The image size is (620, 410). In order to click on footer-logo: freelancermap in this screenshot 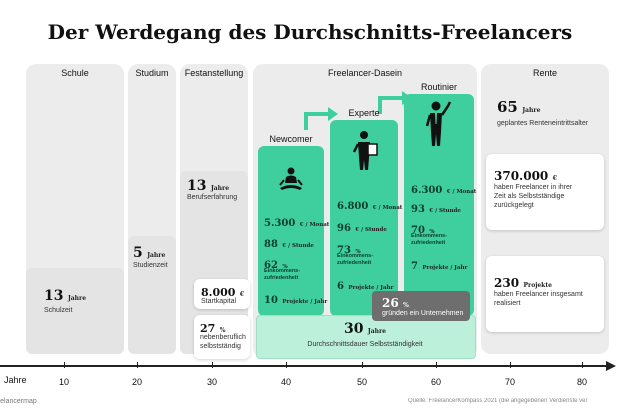, I will do `click(18, 401)`.